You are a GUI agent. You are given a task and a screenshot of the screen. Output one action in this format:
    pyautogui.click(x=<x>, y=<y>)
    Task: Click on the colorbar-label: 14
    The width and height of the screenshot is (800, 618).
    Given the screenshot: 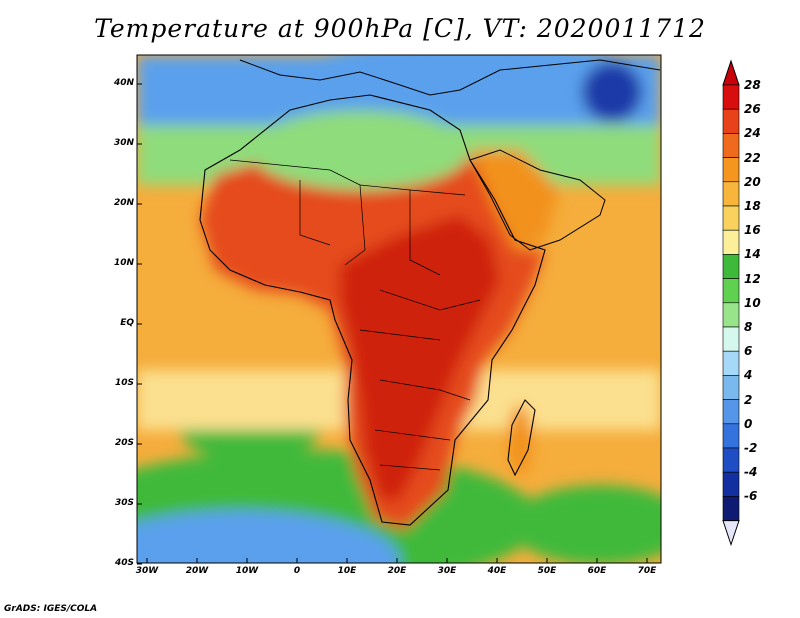 What is the action you would take?
    pyautogui.click(x=752, y=254)
    